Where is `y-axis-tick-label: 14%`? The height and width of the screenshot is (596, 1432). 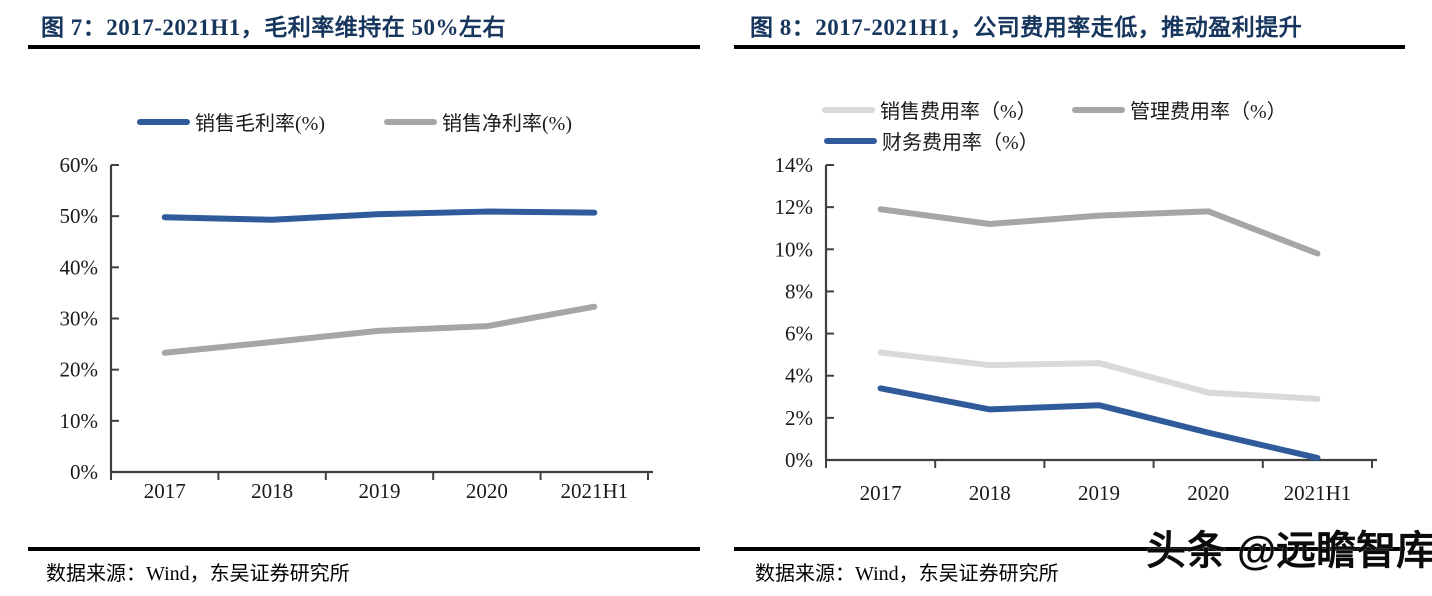
y-axis-tick-label: 14% is located at coordinates (794, 165).